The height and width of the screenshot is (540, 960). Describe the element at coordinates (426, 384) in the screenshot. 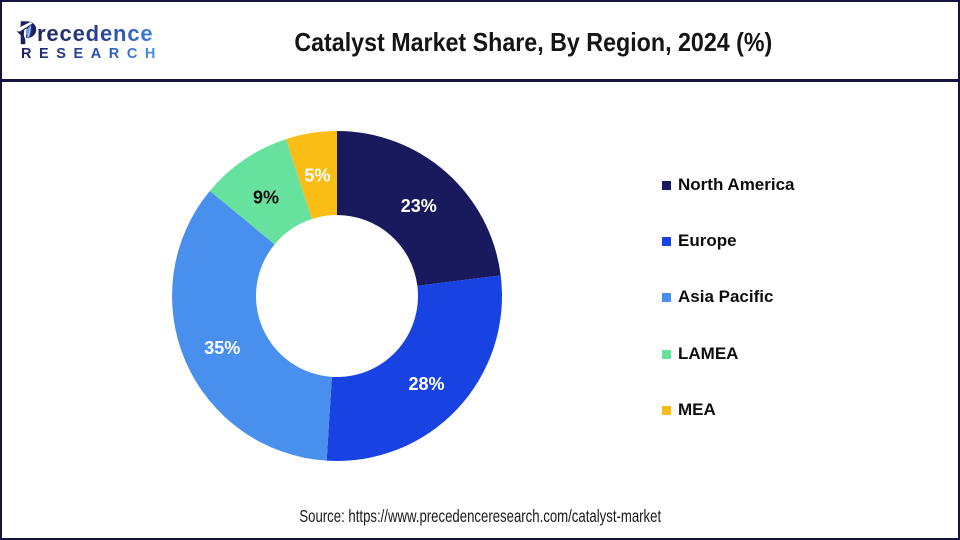

I see `svg-text: 28%` at that location.